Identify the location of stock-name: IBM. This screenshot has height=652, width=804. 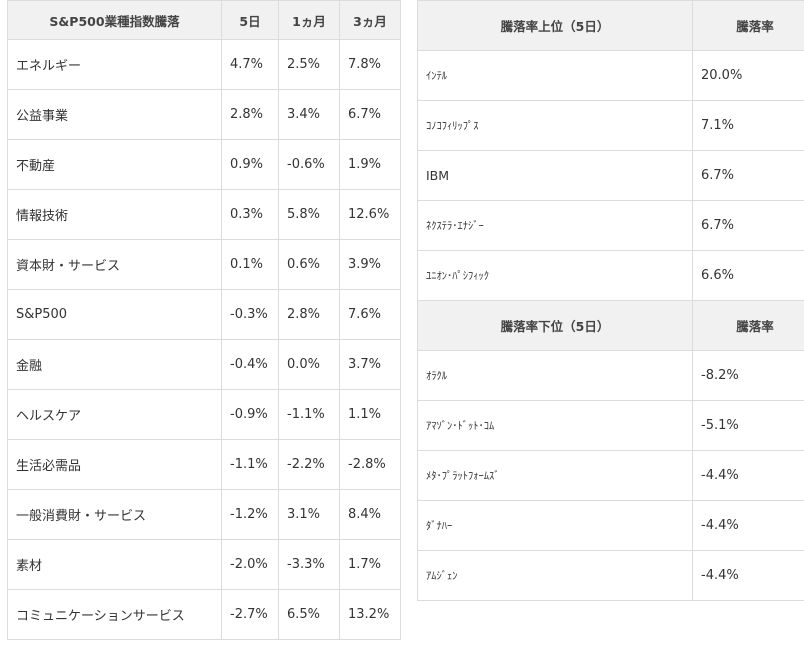
(555, 175).